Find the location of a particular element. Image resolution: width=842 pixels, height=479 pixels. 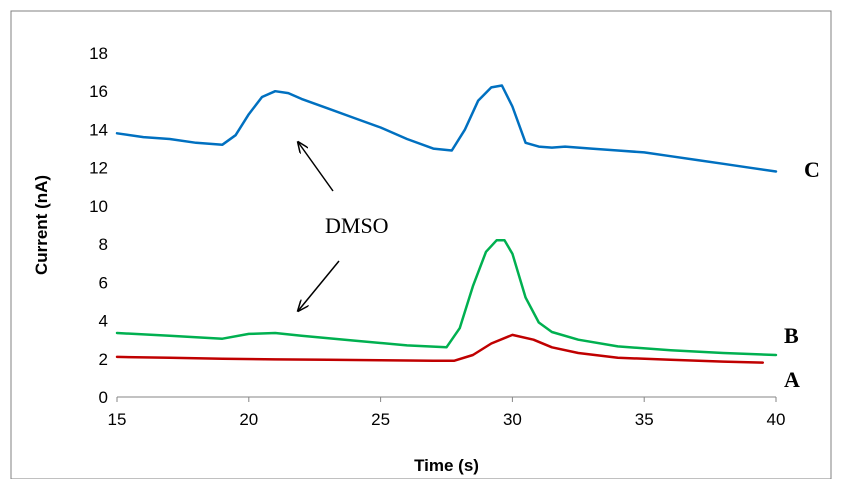

x-tick-label: 20 is located at coordinates (248, 419).